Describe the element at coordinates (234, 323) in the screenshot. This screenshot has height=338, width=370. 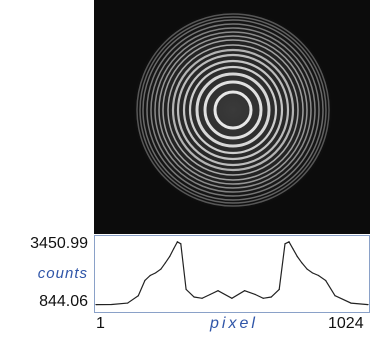
I see `x-axis-name: pixel` at that location.